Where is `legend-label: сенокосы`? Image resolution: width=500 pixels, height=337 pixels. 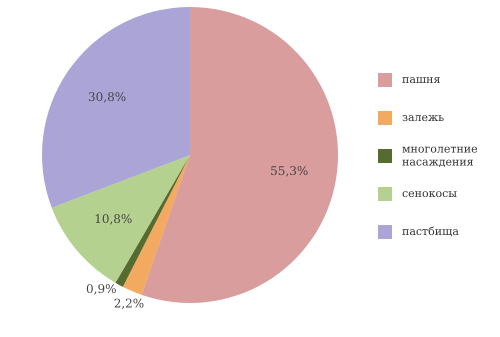
legend-label: сенокосы is located at coordinates (430, 193).